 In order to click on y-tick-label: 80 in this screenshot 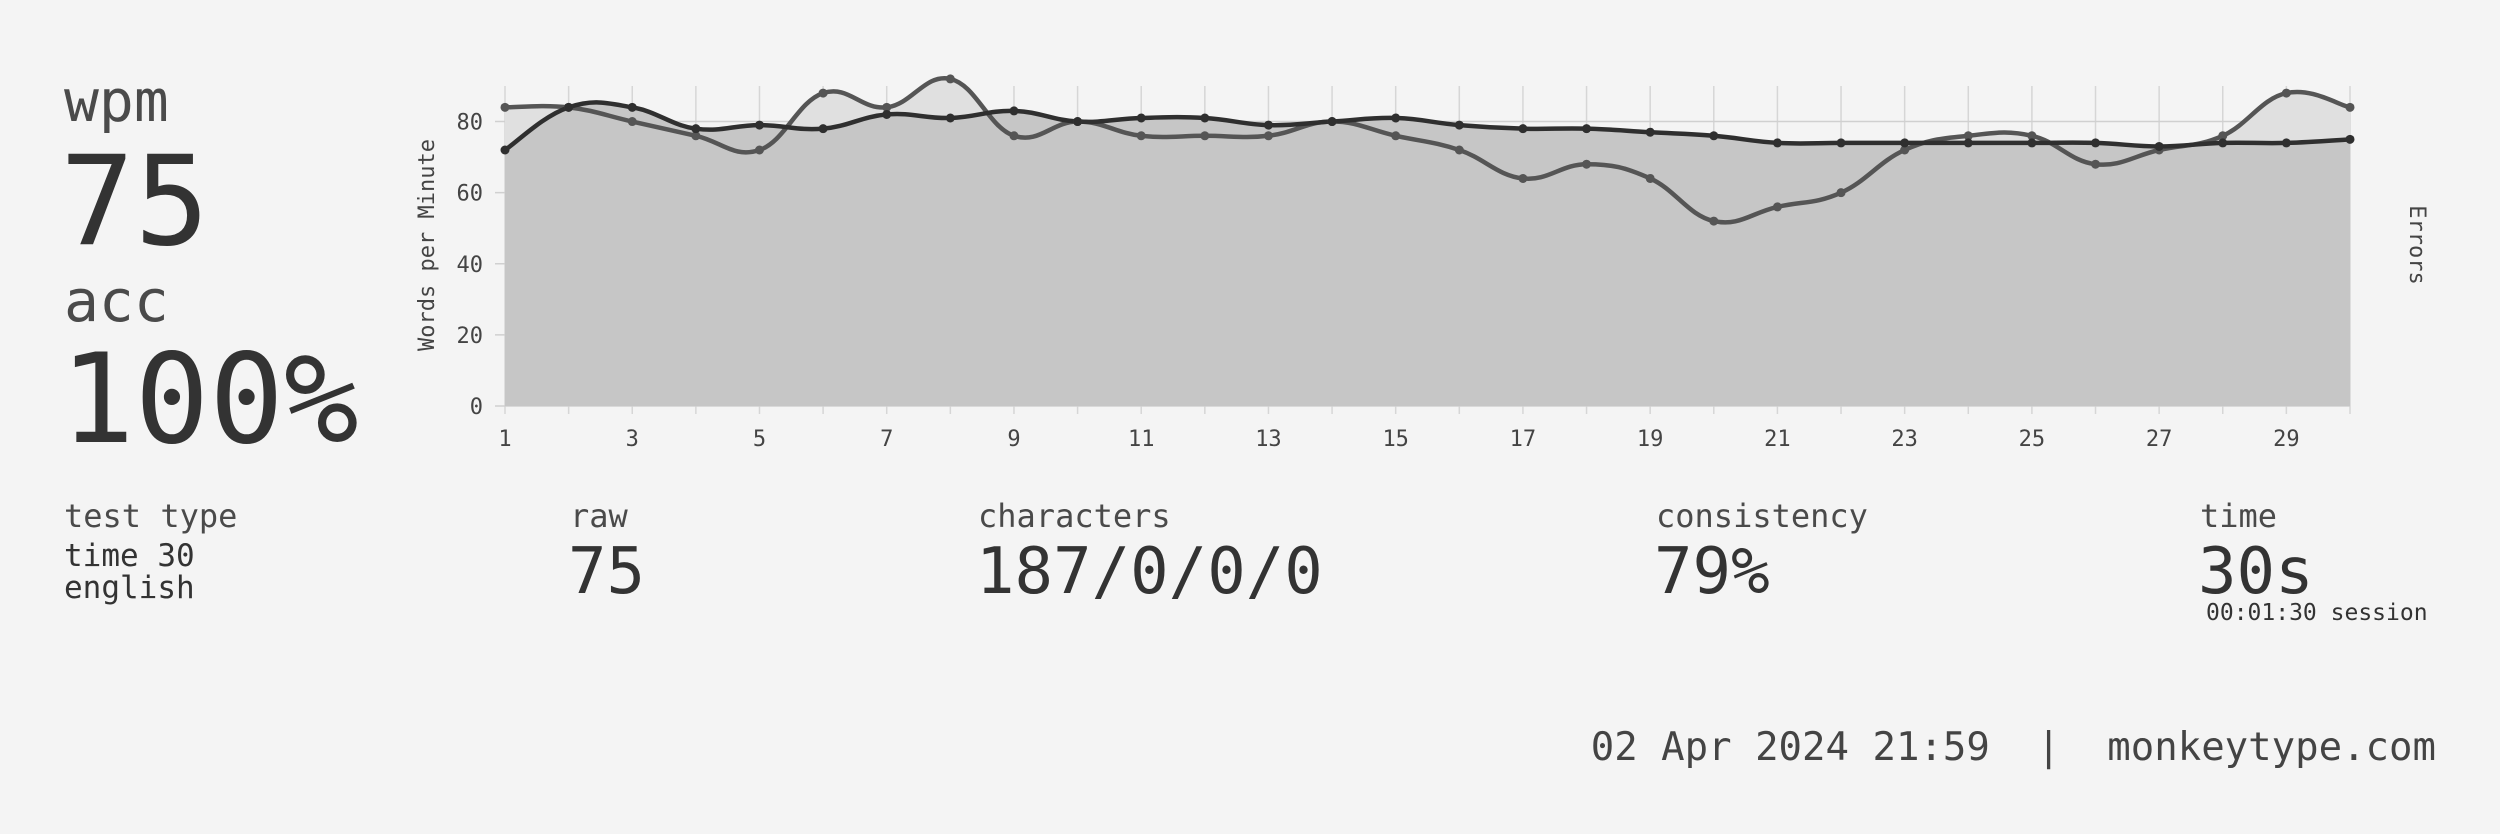, I will do `click(470, 123)`.